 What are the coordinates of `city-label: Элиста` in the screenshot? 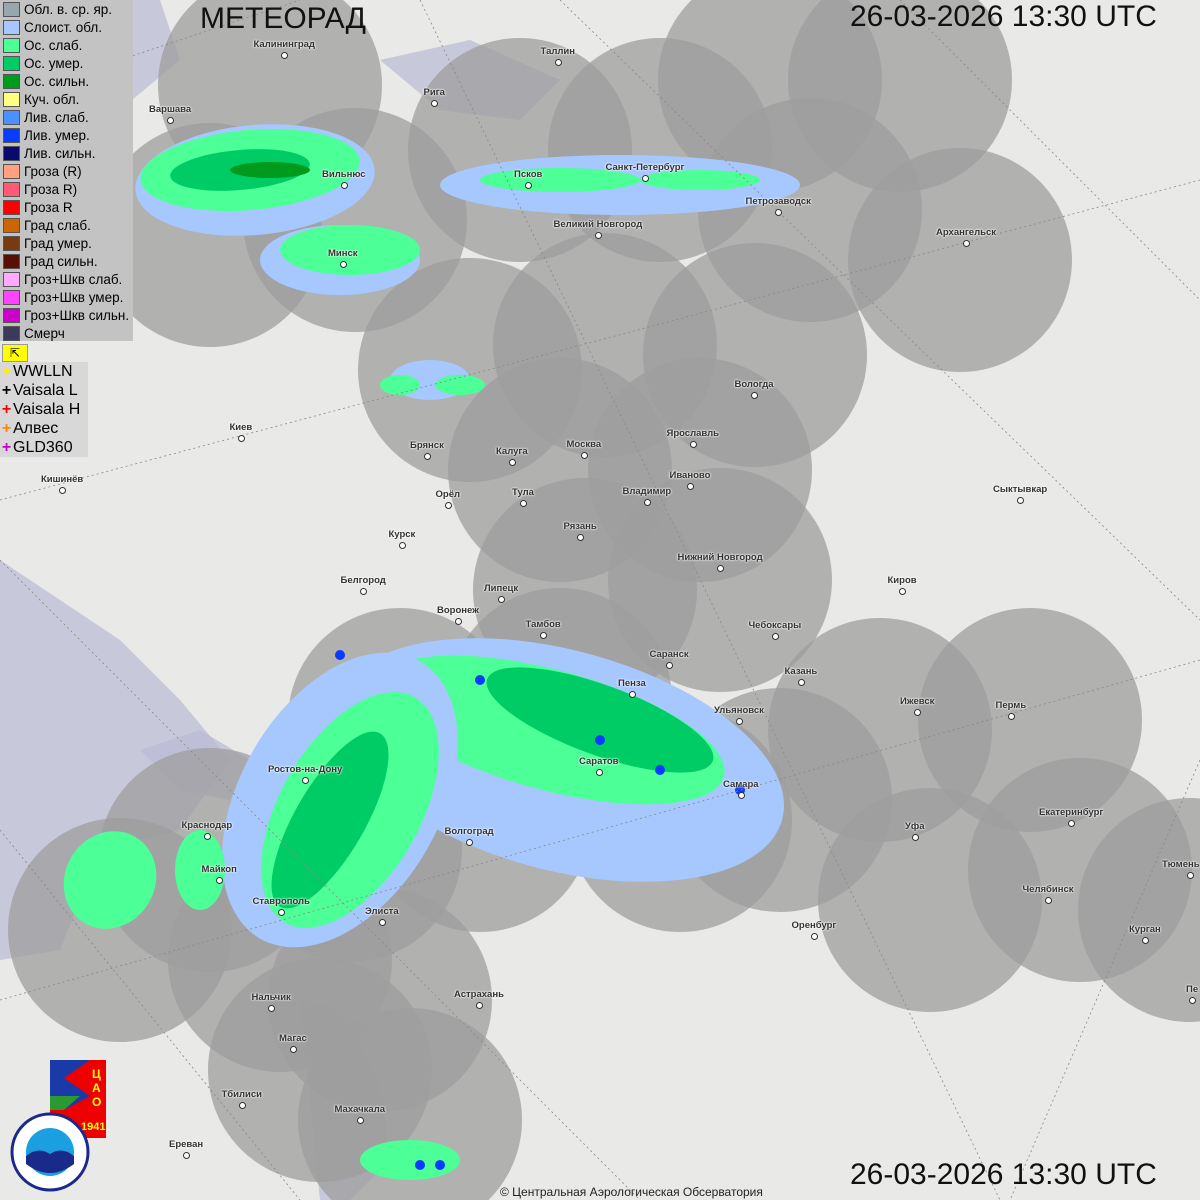 It's located at (382, 911).